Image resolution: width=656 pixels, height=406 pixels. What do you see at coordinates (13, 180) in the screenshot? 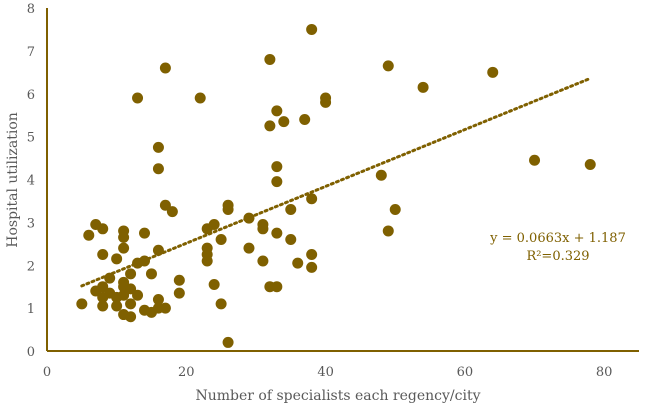
I see `y-axis-title: Hospital utilization` at bounding box center [13, 180].